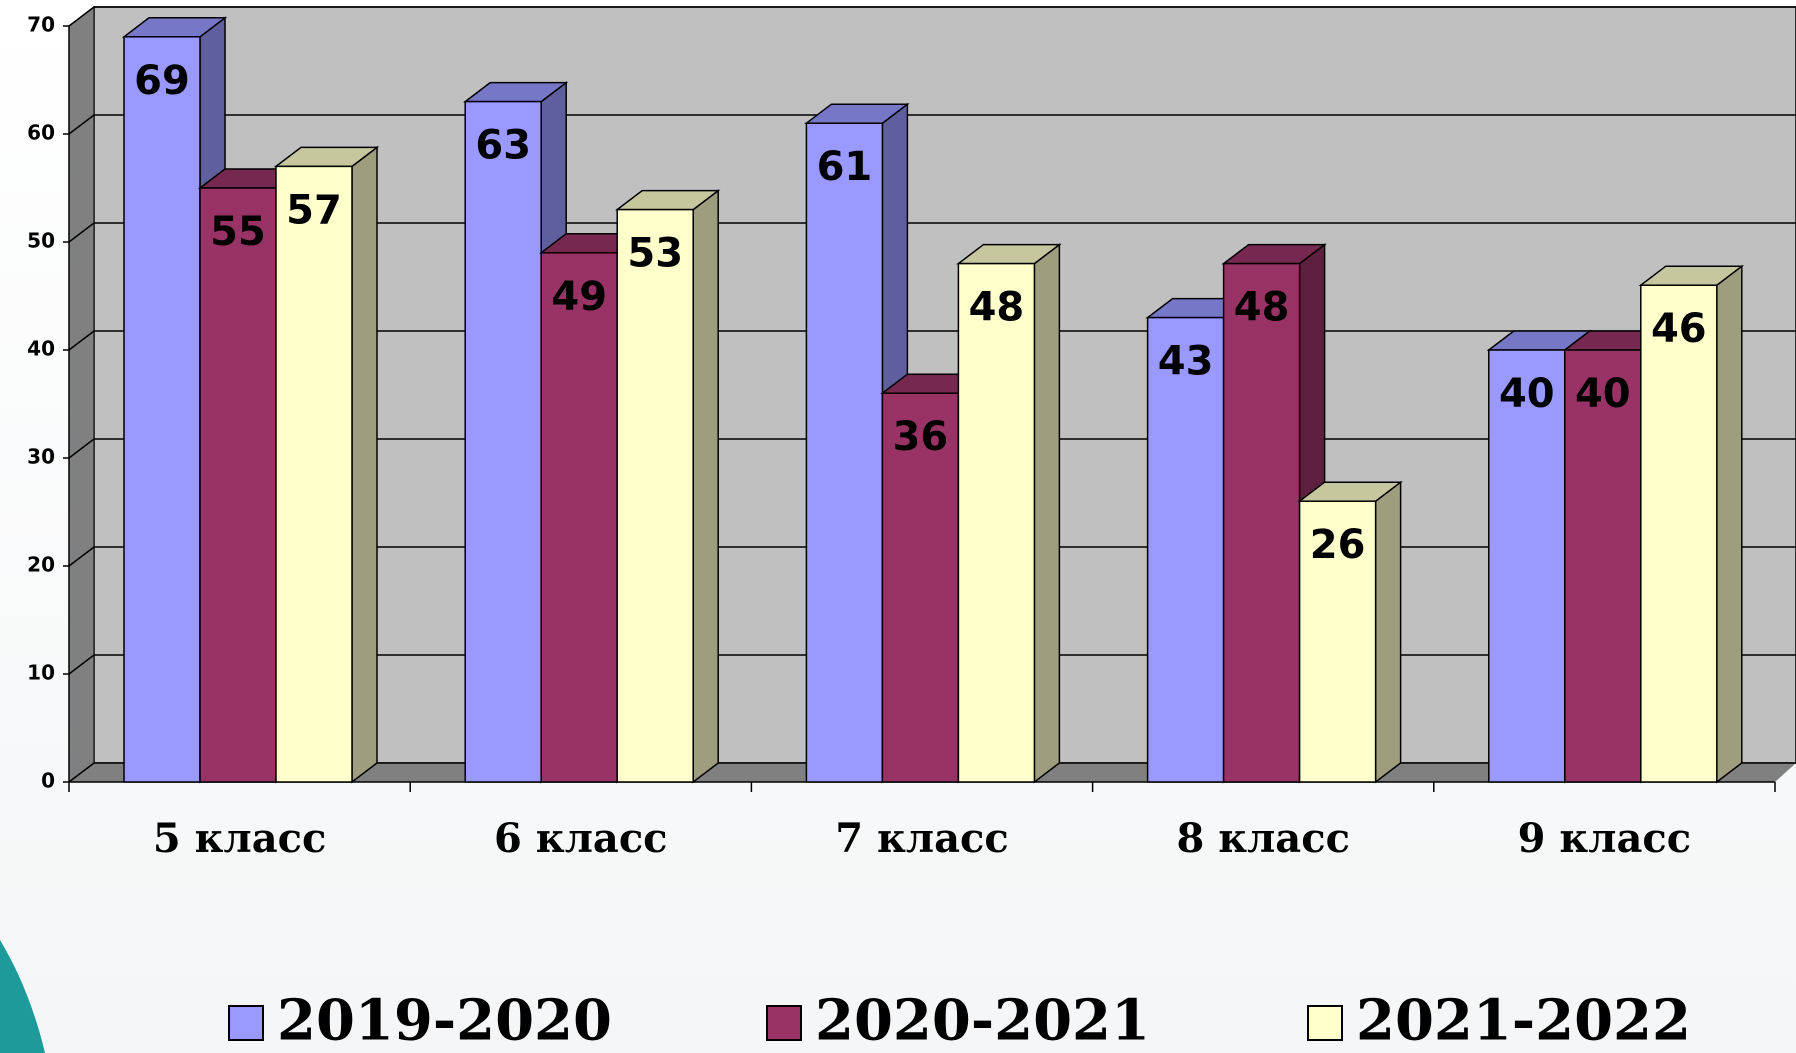 This screenshot has width=1796, height=1053. Describe the element at coordinates (48, 781) in the screenshot. I see `y-tick-label: 0` at that location.